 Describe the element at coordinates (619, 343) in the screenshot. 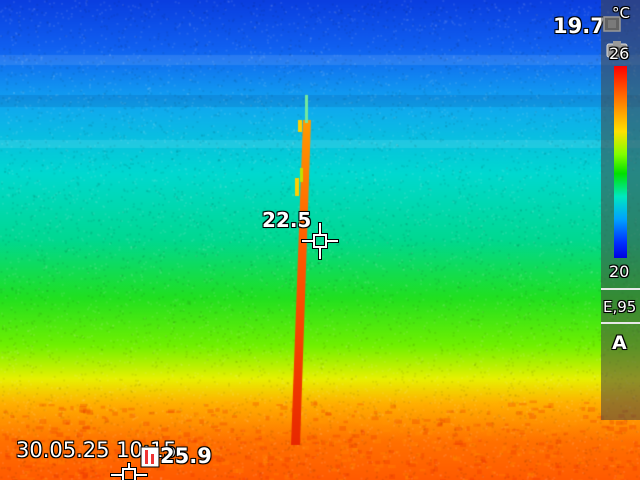

I see `measurement-mode-label: A` at that location.